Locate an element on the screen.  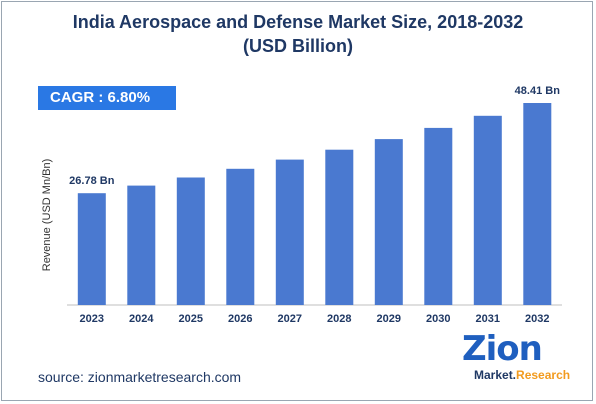
y-axis-label: Revenue (USD Mn/Bn) is located at coordinates (47, 215).